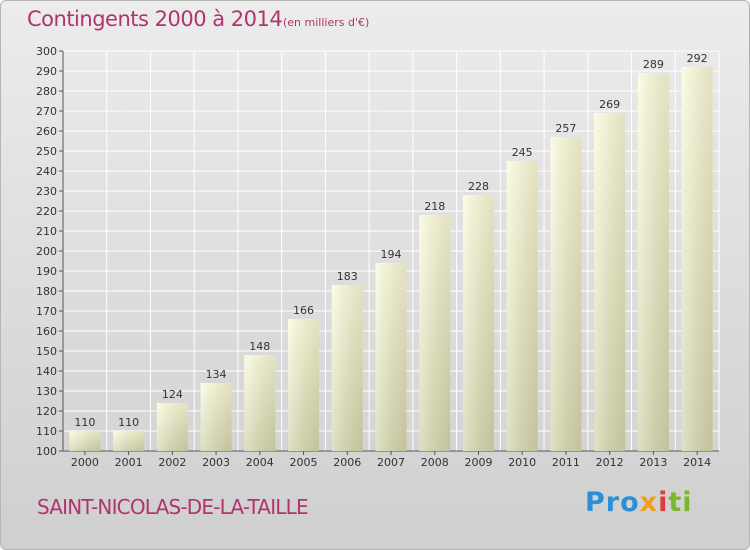  What do you see at coordinates (85, 462) in the screenshot?
I see `x-tick-label: 2000` at bounding box center [85, 462].